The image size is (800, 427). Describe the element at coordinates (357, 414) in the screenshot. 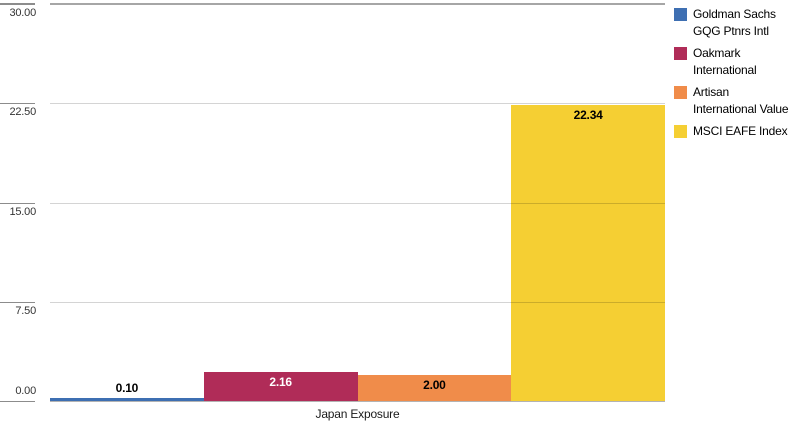

I see `x-axis-label: Japan Exposure` at that location.